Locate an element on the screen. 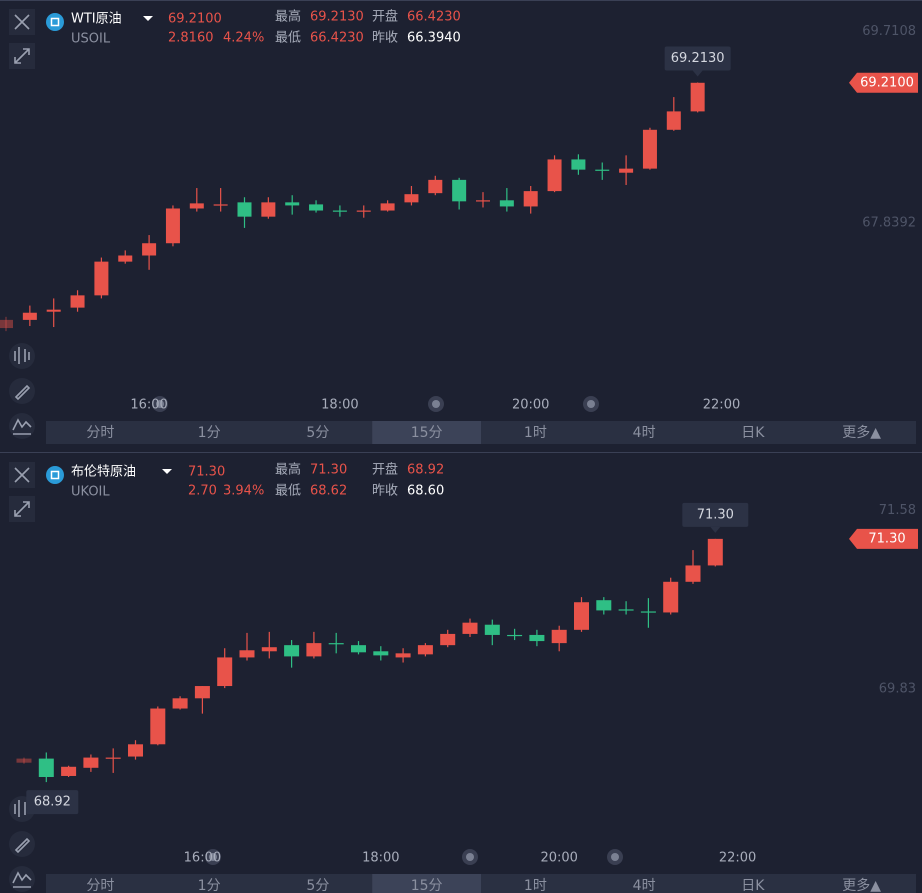 The image size is (922, 893). x-tick-label: 22:00 is located at coordinates (737, 858).